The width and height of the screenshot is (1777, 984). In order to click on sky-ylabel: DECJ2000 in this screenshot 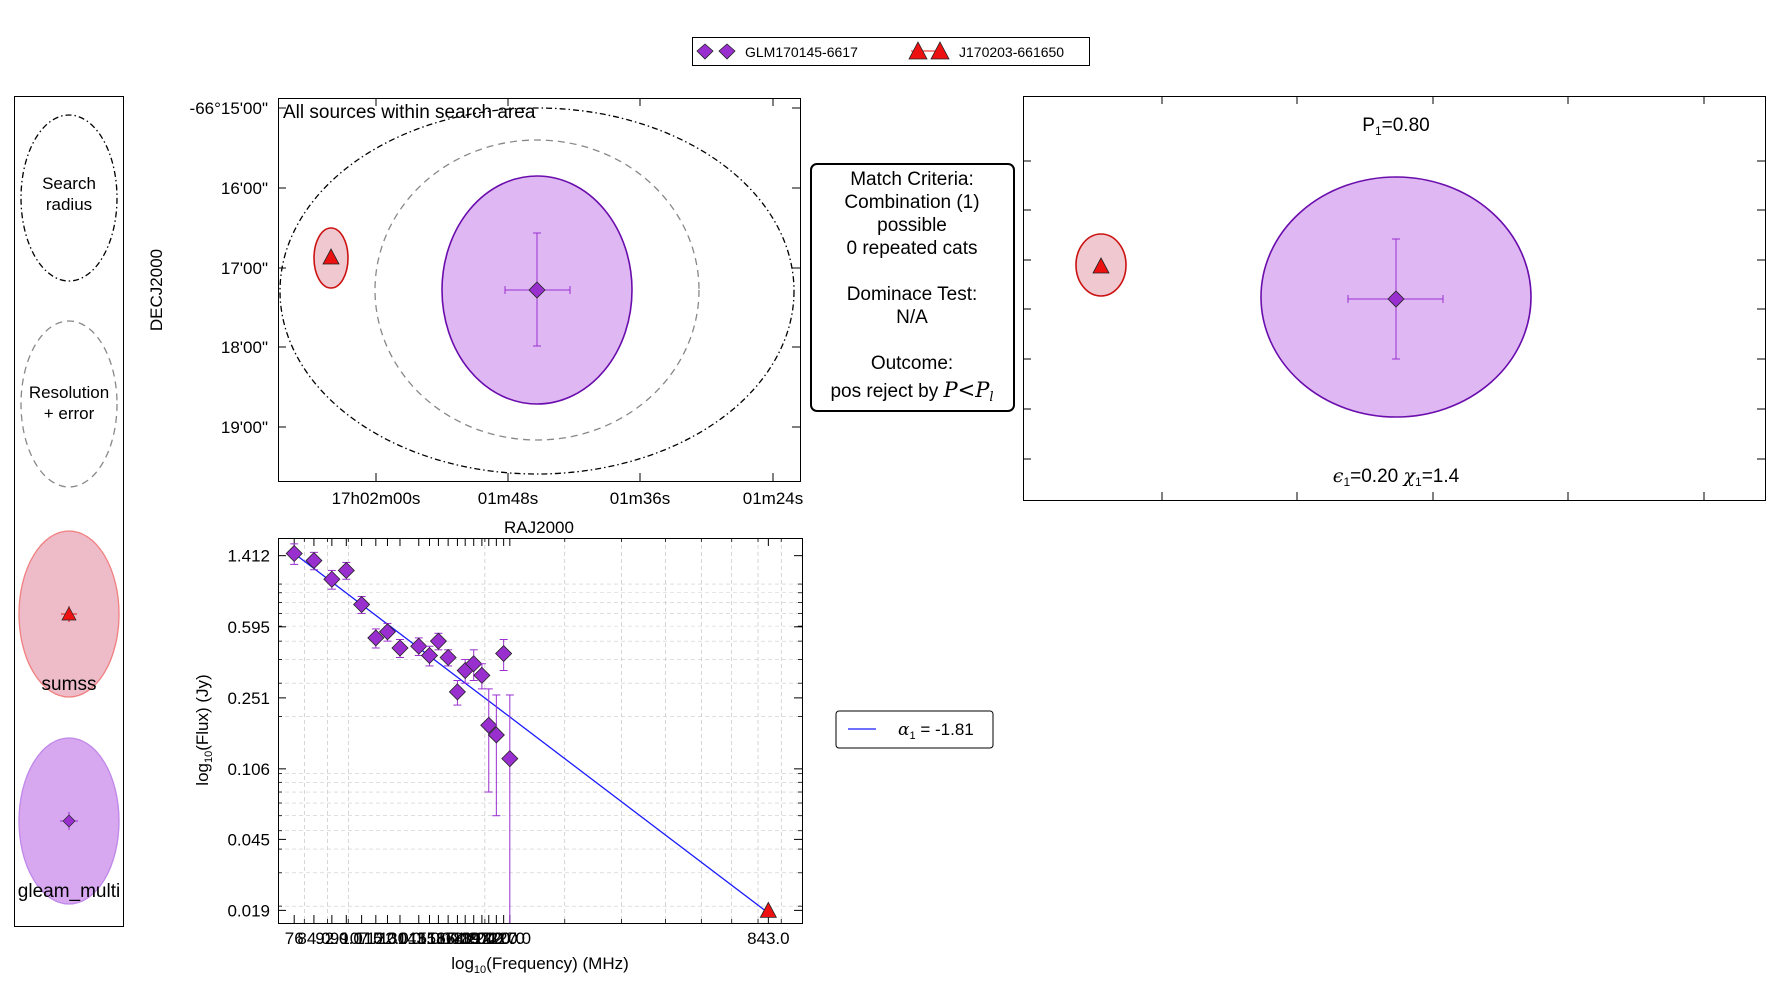, I will do `click(156, 290)`.